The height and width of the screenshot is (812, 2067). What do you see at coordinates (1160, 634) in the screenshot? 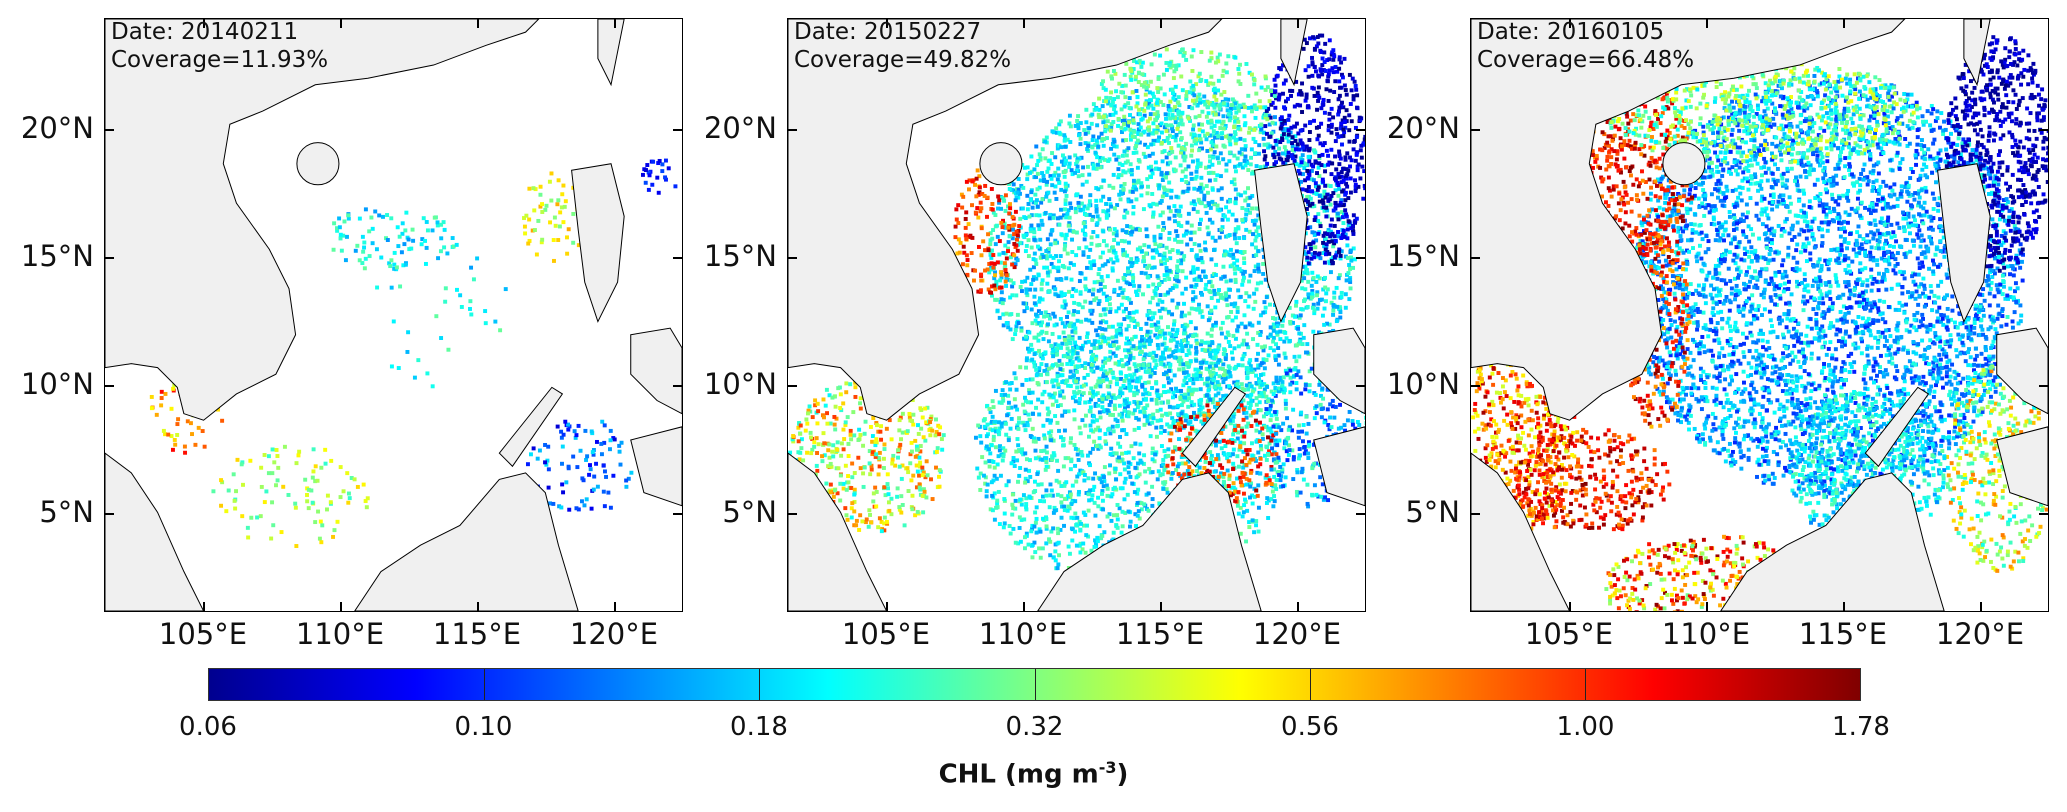
I see `lon-tick-label: 115°E` at bounding box center [1160, 634].